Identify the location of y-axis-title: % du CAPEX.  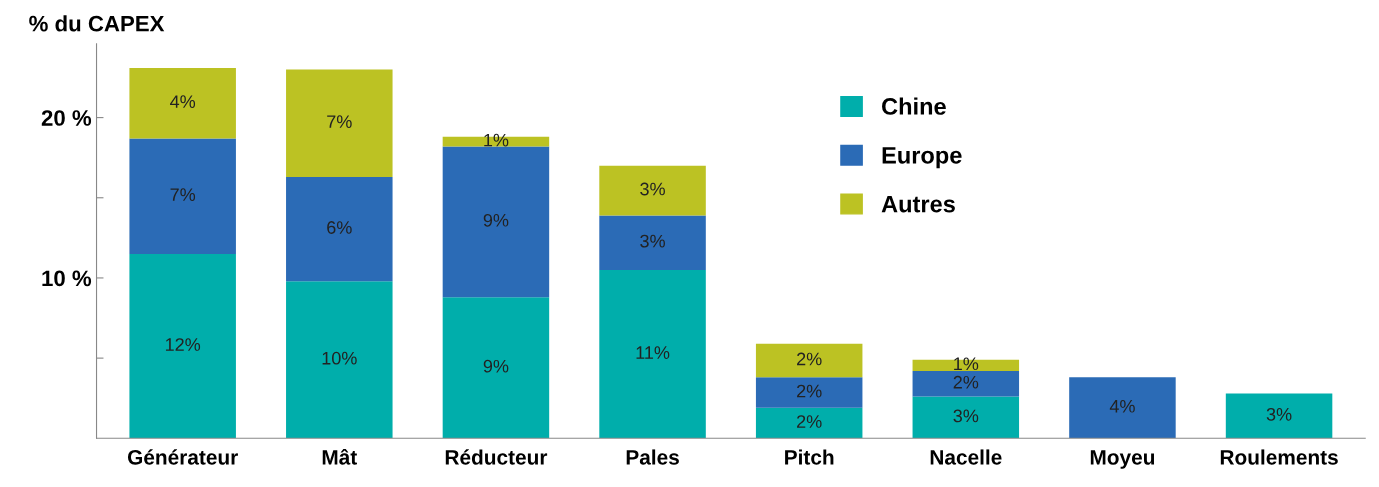
(97, 23).